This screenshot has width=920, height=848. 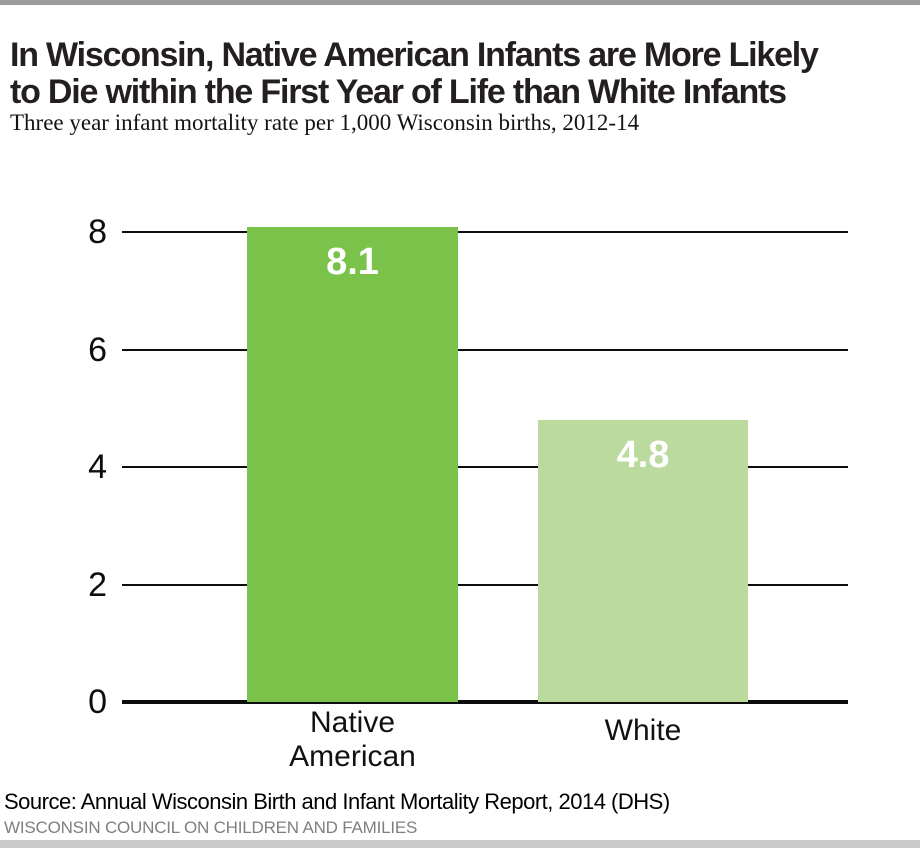 What do you see at coordinates (352, 464) in the screenshot?
I see `bar-native-american: 8.1` at bounding box center [352, 464].